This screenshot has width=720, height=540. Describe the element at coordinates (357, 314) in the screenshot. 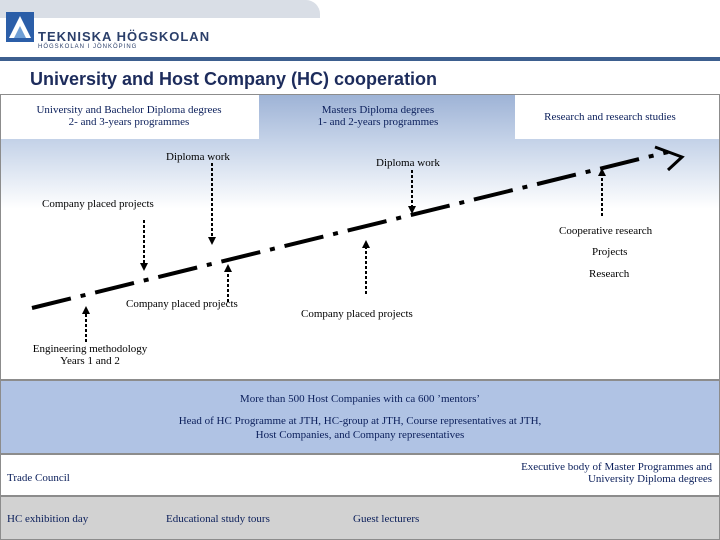

I see `label-company-projects-right: Company placed projects` at that location.